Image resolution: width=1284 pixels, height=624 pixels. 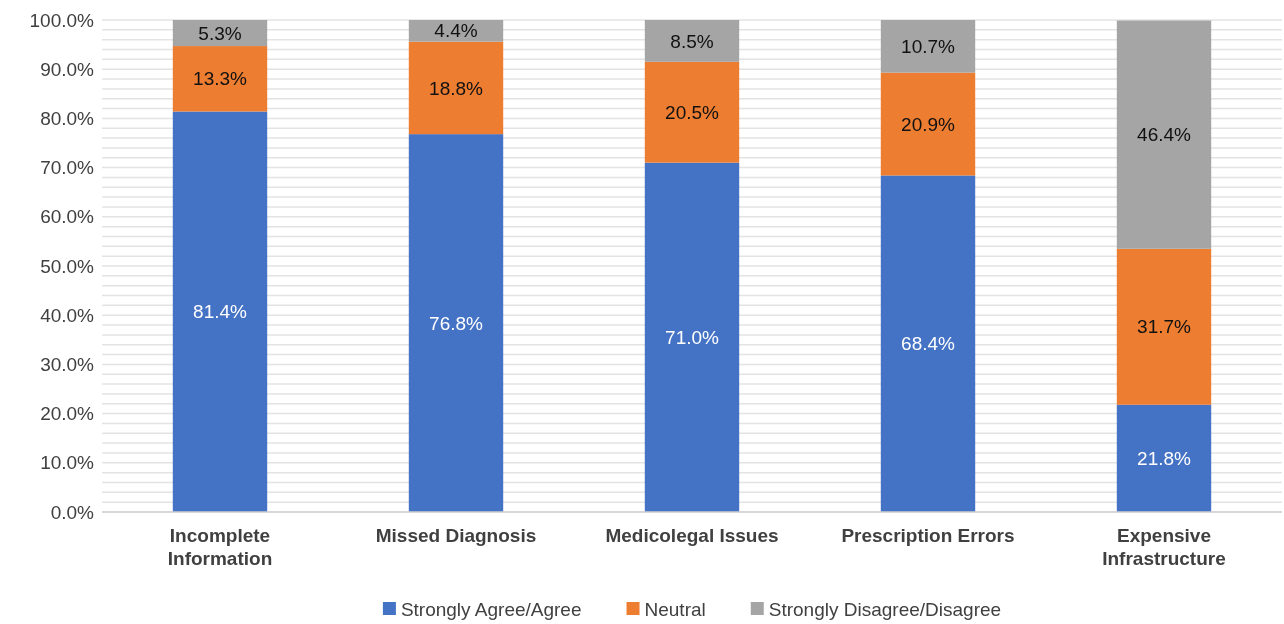 I want to click on data-label: 31.7%, so click(x=1164, y=327).